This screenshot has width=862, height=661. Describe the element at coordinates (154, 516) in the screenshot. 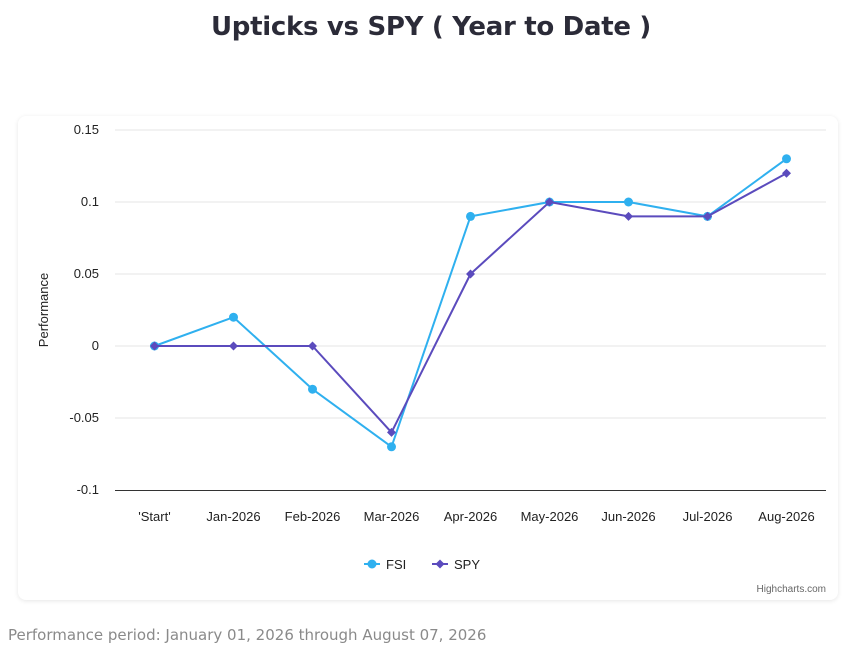

I see `x-tick-label: 'Start'` at that location.